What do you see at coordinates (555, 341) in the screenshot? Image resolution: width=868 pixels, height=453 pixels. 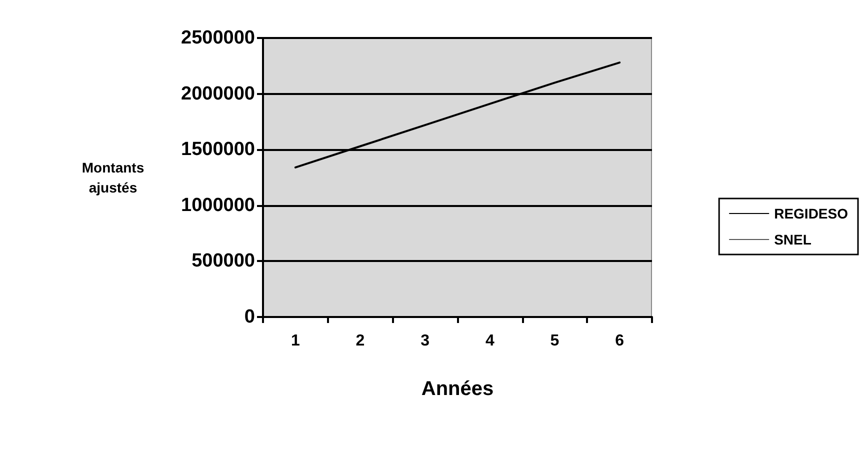 I see `x-tick-label: 5` at bounding box center [555, 341].